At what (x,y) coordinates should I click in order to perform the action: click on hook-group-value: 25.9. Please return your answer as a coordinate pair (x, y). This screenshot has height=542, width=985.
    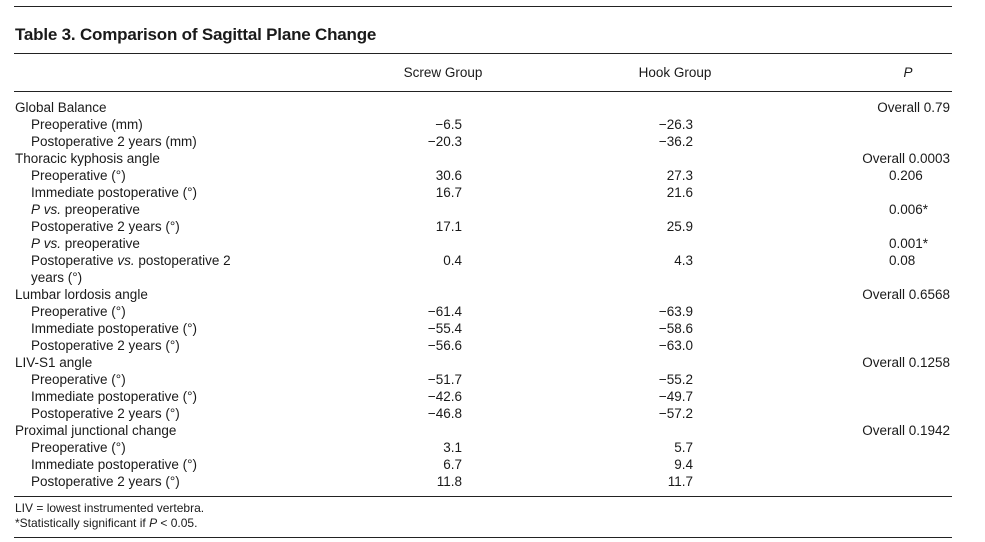
    Looking at the image, I should click on (679, 226).